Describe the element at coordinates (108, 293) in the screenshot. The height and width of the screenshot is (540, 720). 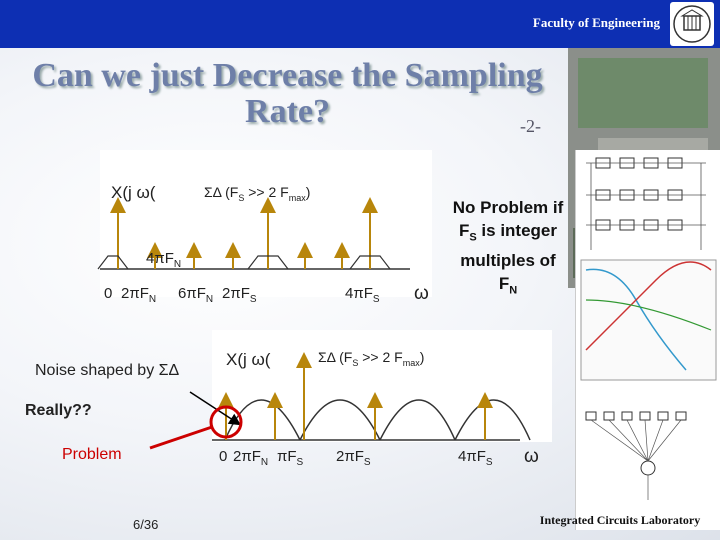
I see `top-label-0: 0` at that location.